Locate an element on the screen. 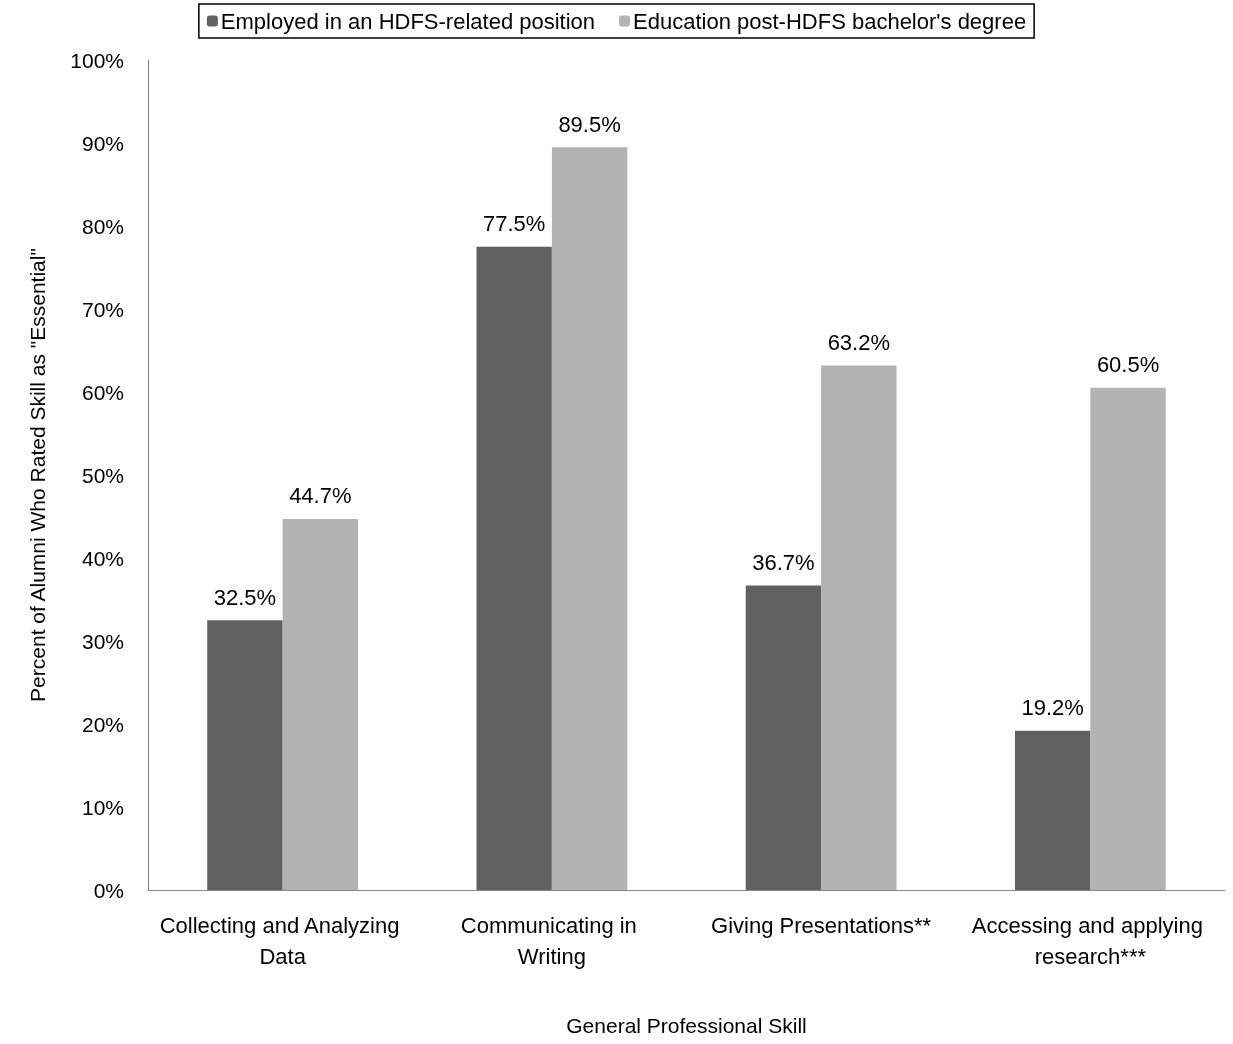 The image size is (1233, 1044). data-label: 77.5% is located at coordinates (514, 224).